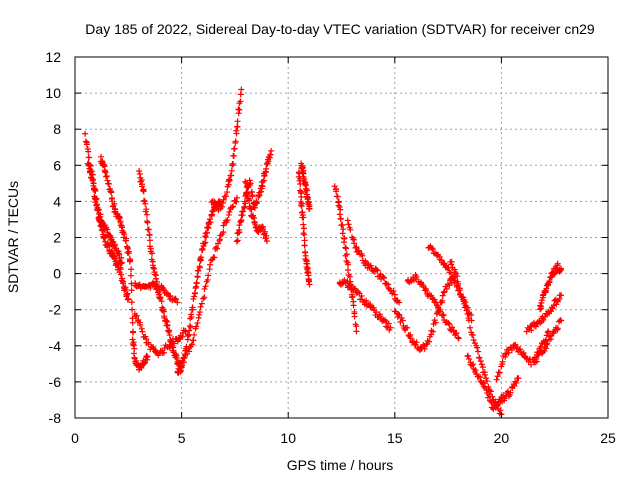  I want to click on series-track-i, so click(226, 150).